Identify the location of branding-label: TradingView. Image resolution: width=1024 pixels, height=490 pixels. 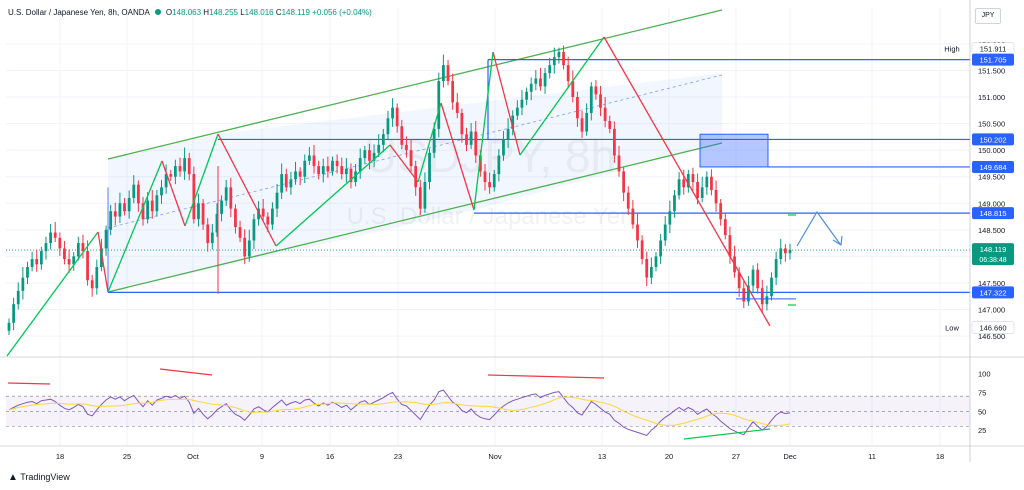
(45, 477).